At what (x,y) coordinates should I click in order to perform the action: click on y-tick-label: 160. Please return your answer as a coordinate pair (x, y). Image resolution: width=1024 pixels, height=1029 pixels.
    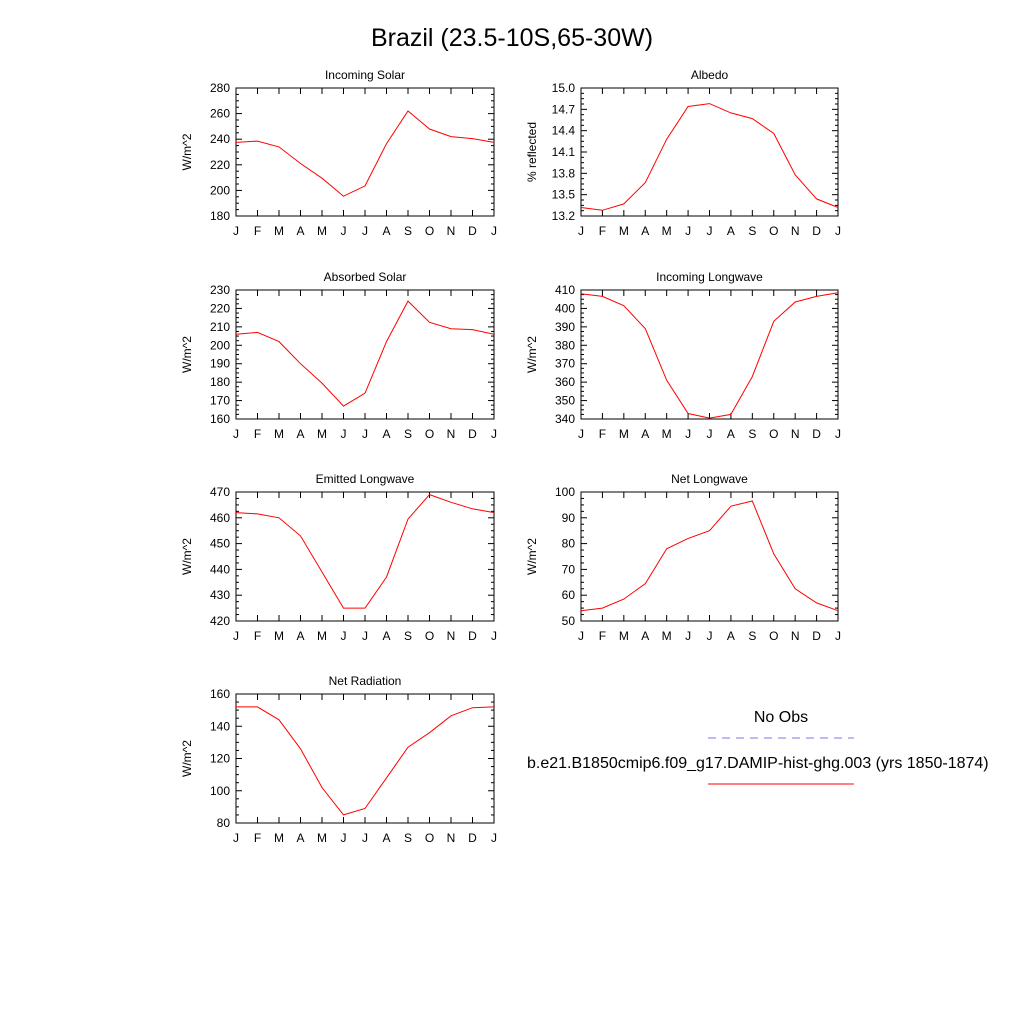
    Looking at the image, I should click on (220, 419).